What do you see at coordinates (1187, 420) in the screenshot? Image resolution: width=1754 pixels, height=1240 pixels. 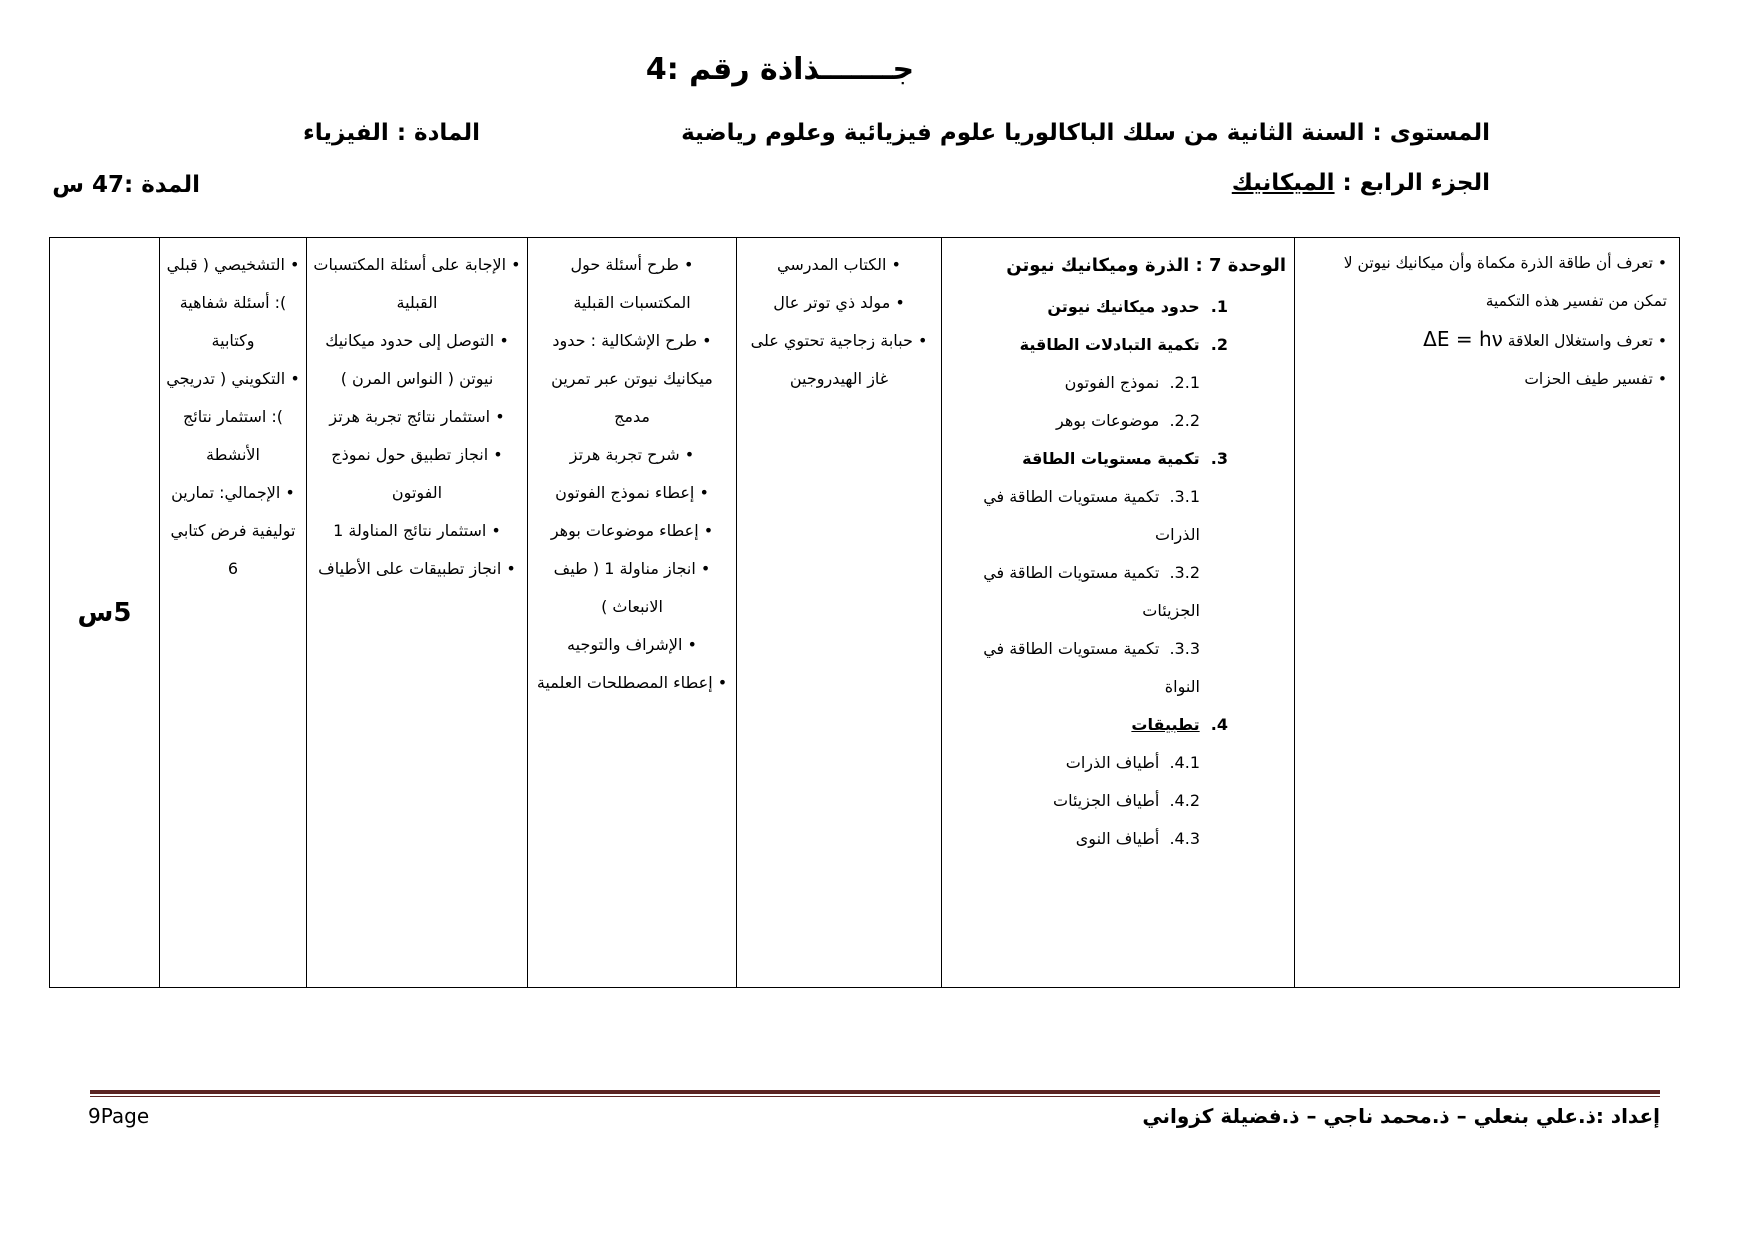 I see `list-item-number: 2.2` at bounding box center [1187, 420].